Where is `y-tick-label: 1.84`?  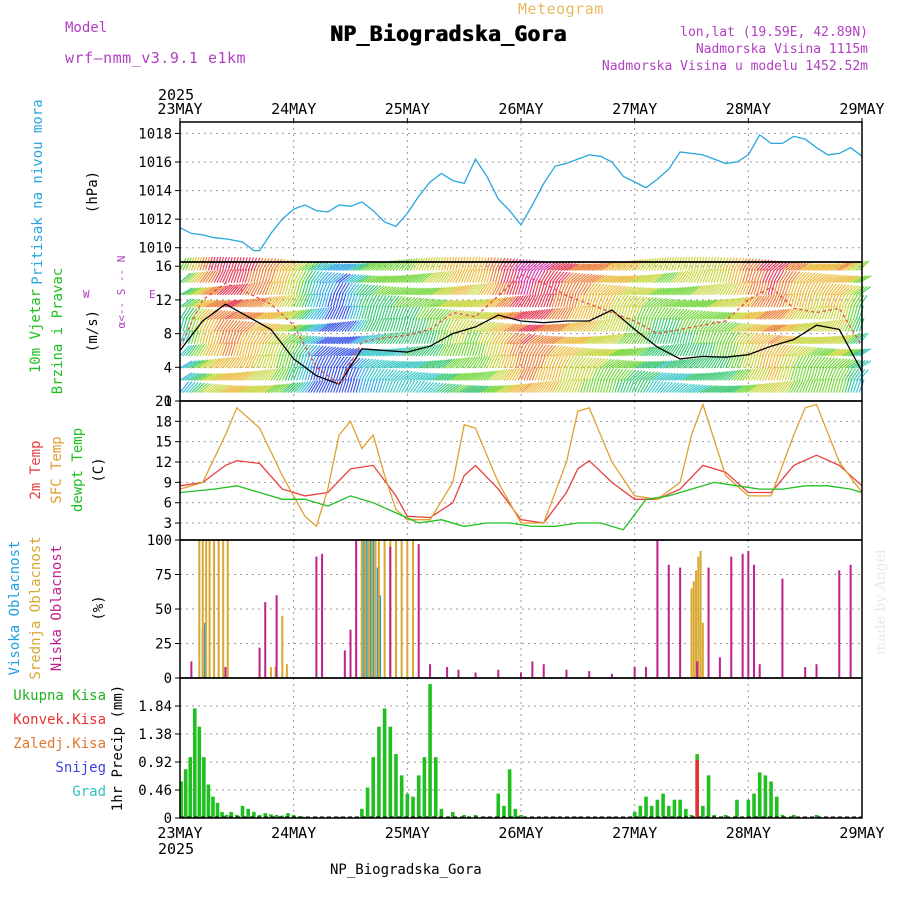 y-tick-label: 1.84 is located at coordinates (155, 707).